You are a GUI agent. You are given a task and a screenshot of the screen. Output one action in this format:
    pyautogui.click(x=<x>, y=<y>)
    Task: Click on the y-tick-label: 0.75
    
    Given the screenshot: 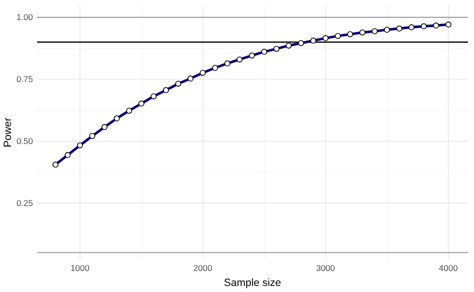 What is the action you would take?
    pyautogui.click(x=25, y=79)
    